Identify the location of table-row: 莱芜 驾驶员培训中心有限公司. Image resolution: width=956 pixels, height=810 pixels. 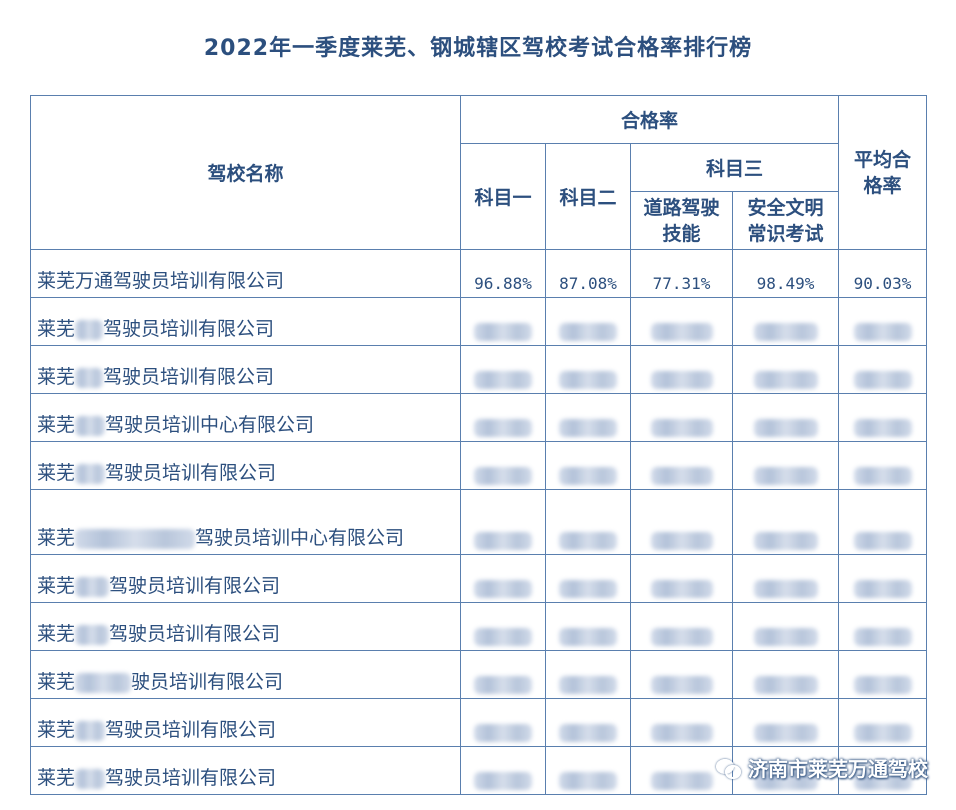
(479, 522).